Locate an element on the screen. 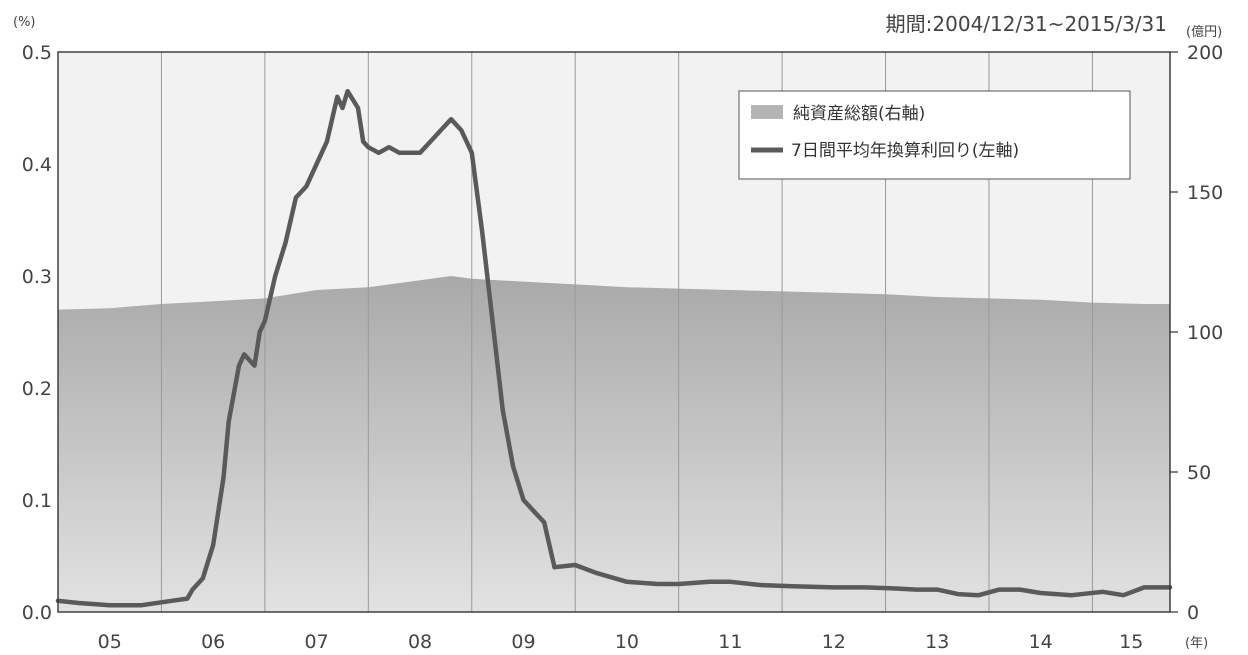 This screenshot has width=1248, height=655. left-tick-label: 0.2 is located at coordinates (37, 389).